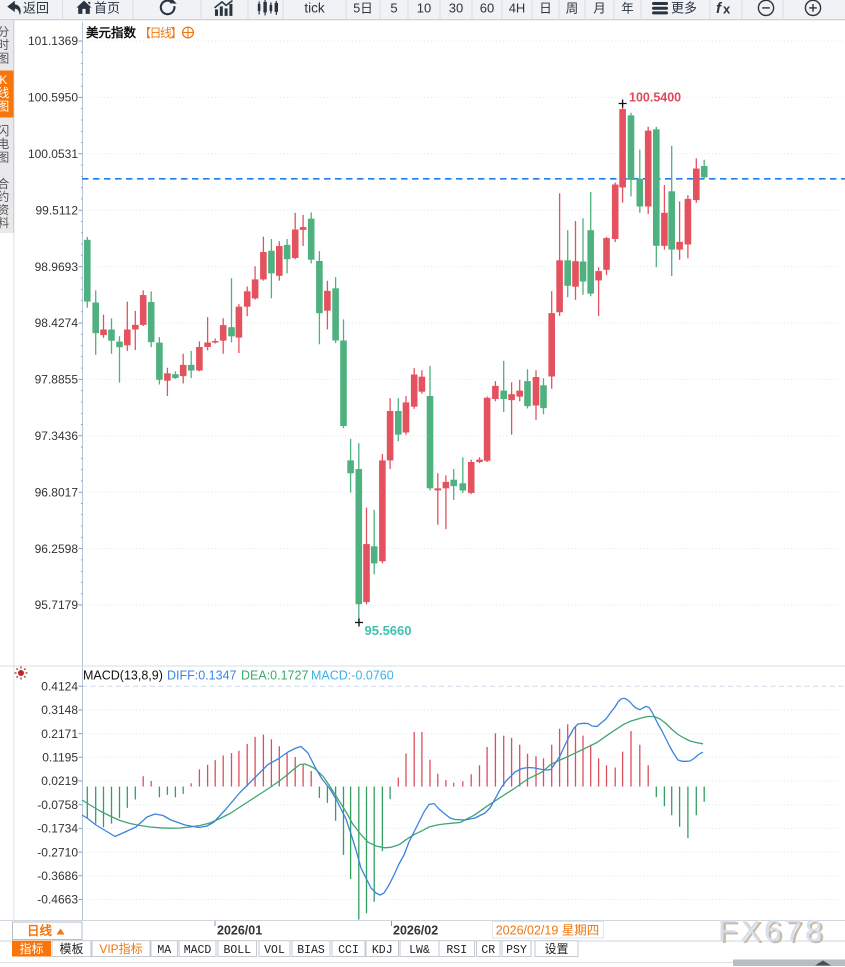 The width and height of the screenshot is (845, 967). I want to click on svg-text: MA, so click(164, 950).